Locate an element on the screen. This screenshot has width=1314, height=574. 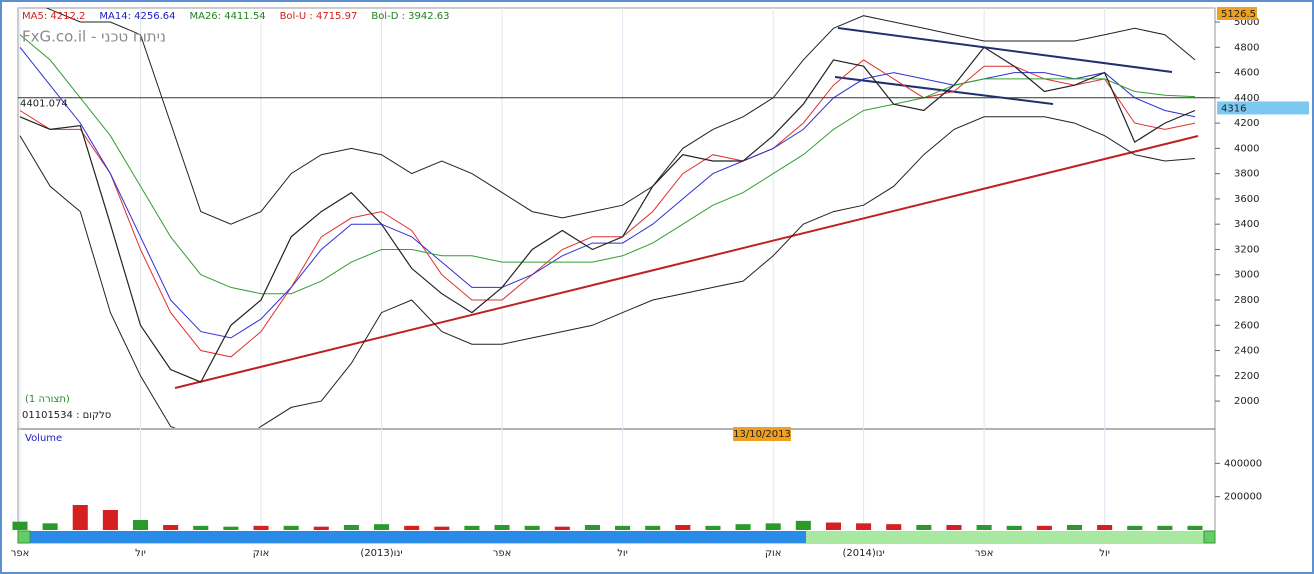
x-tick-label: ינו(2014) is located at coordinates (863, 553).